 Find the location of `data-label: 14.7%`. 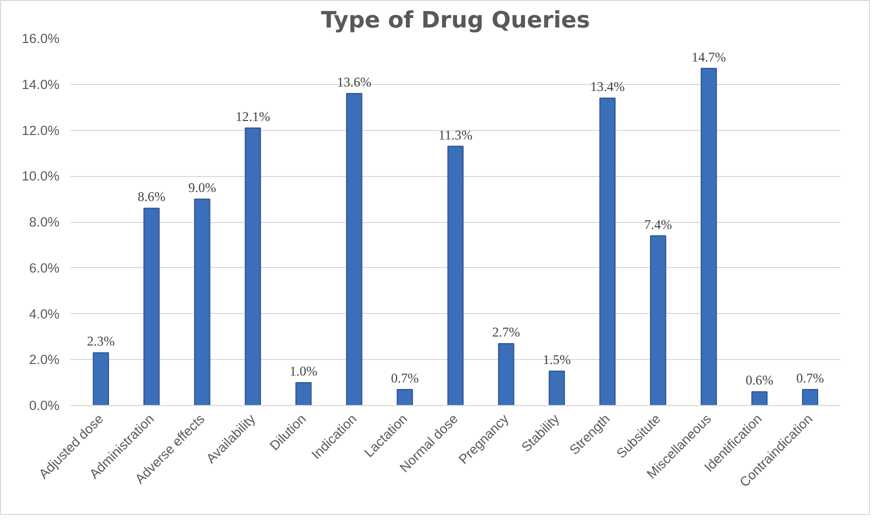

data-label: 14.7% is located at coordinates (709, 56).